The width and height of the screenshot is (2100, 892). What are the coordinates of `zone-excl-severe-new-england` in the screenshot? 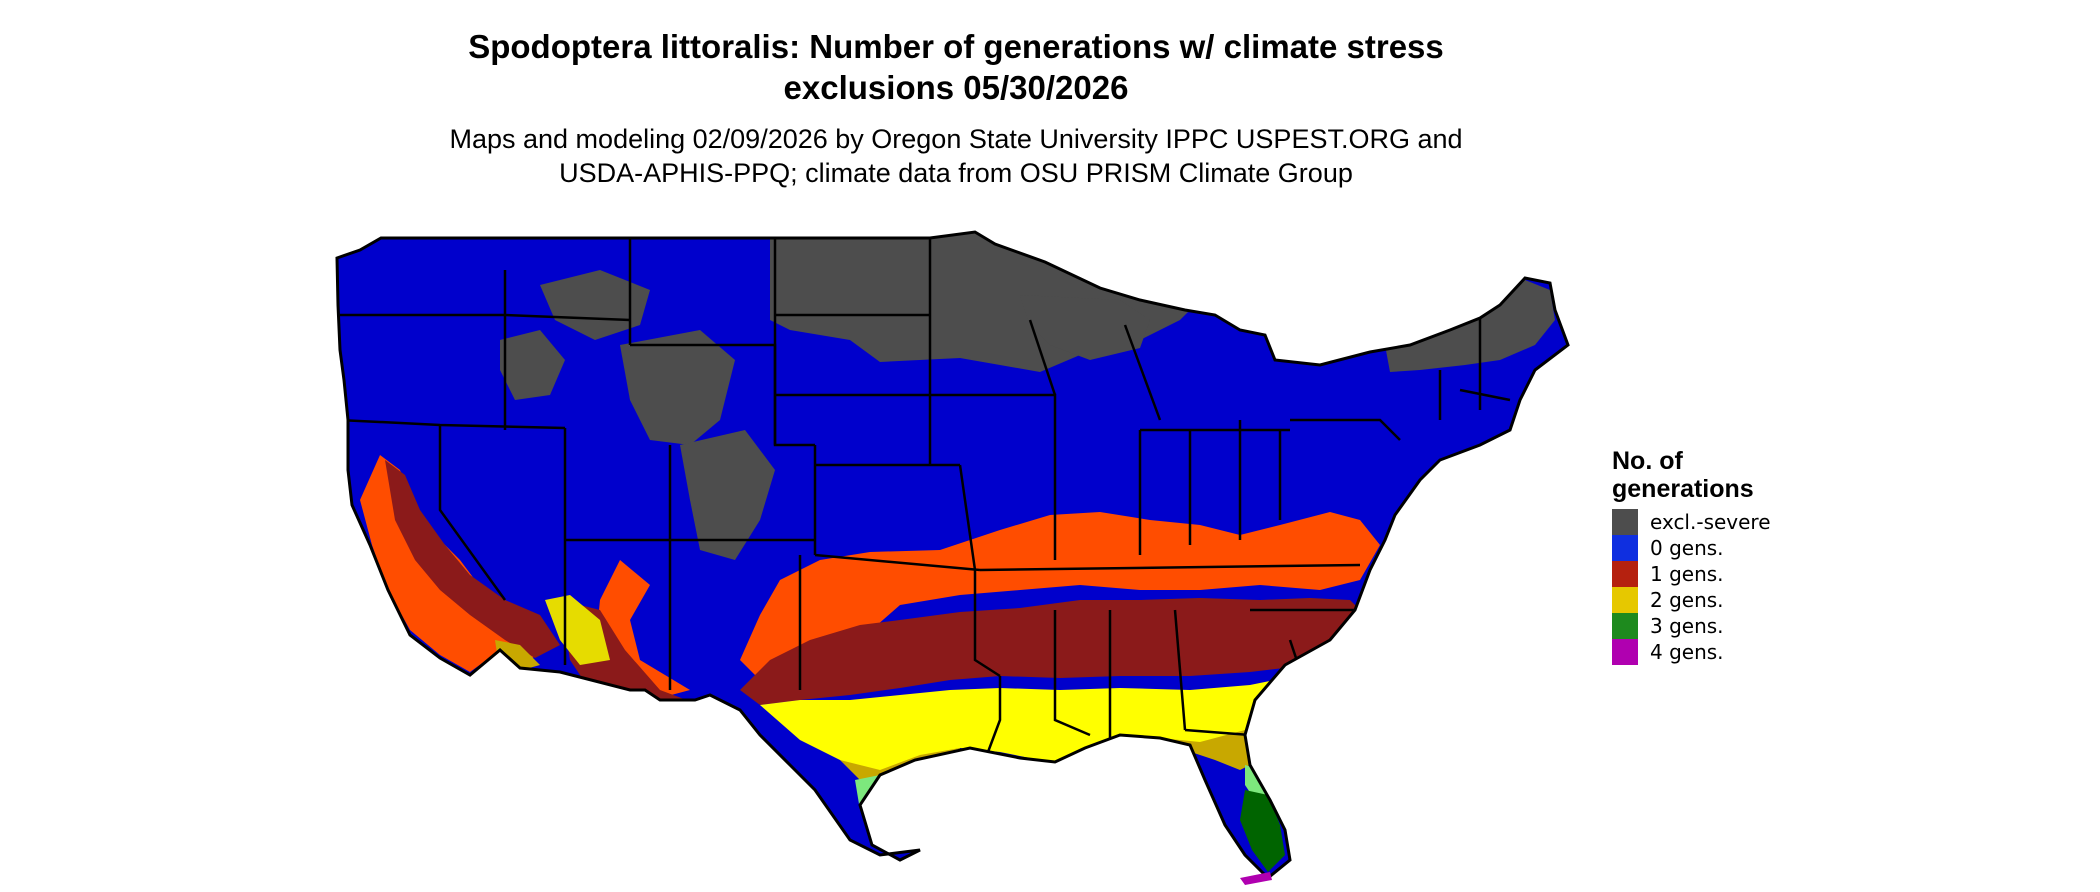 It's located at (1470, 326).